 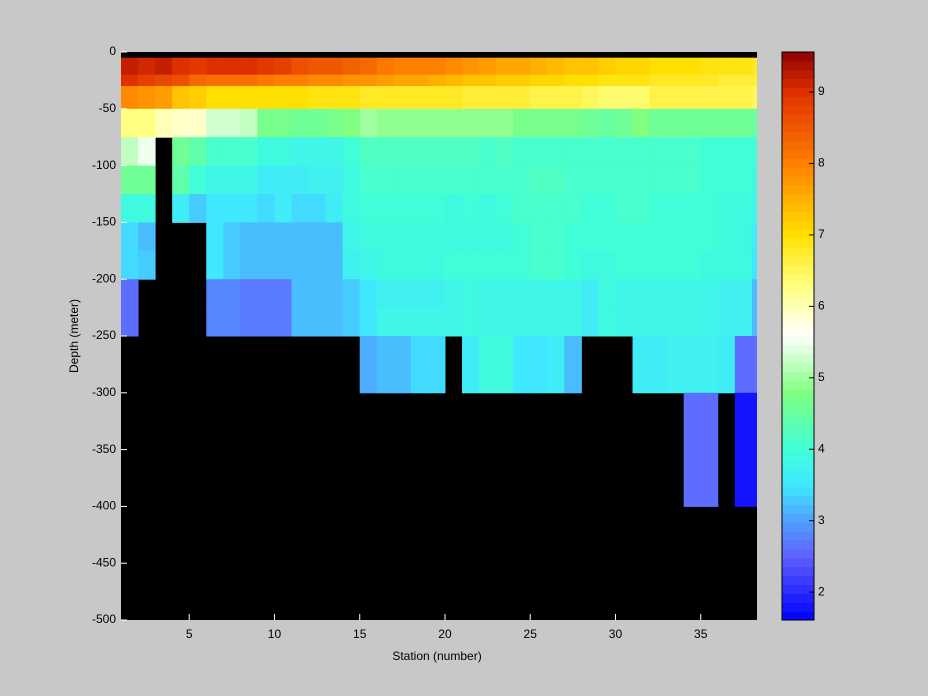 I want to click on y-tick-label: -150, so click(x=104, y=222).